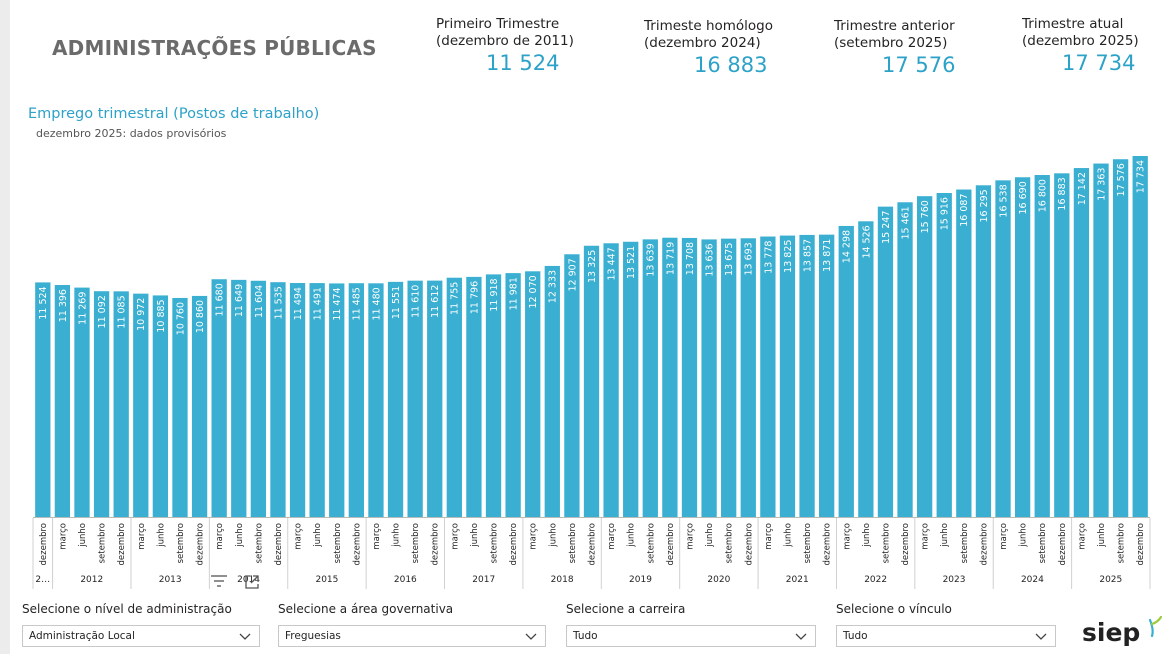 The image size is (1175, 654). I want to click on bar-value-label: 13 825, so click(788, 256).